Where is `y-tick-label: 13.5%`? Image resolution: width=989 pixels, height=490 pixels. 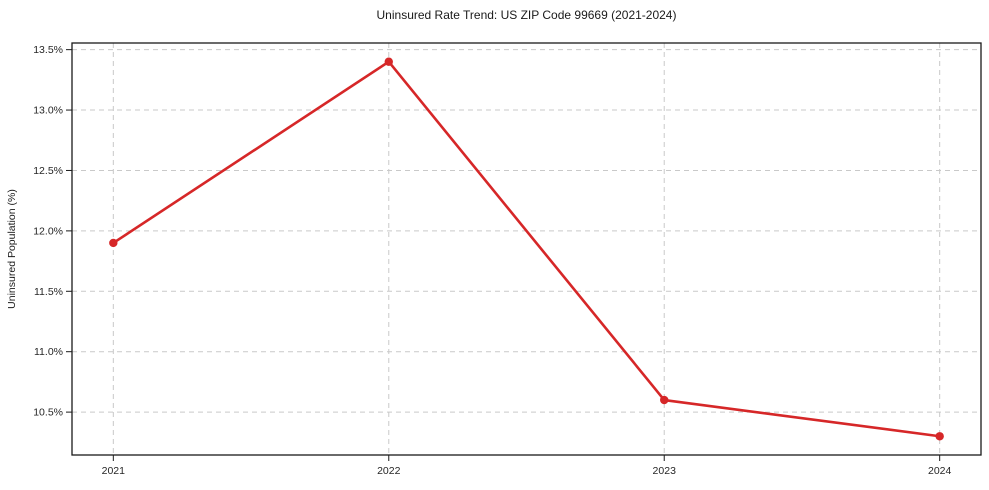
y-tick-label: 13.5% is located at coordinates (48, 50).